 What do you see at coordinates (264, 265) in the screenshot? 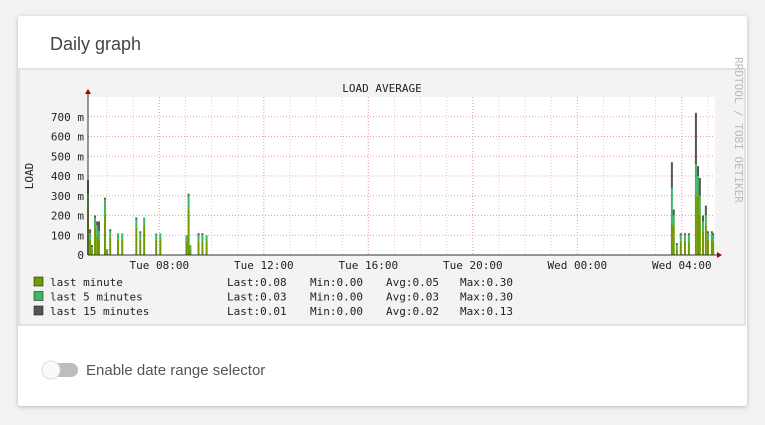
I see `x-tick-label: Tue 12:00` at bounding box center [264, 265].